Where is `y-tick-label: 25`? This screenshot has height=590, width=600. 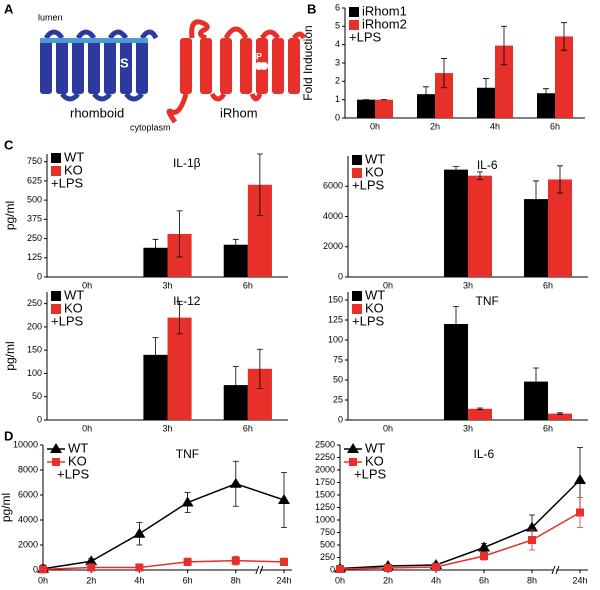 y-tick-label: 25 is located at coordinates (338, 399).